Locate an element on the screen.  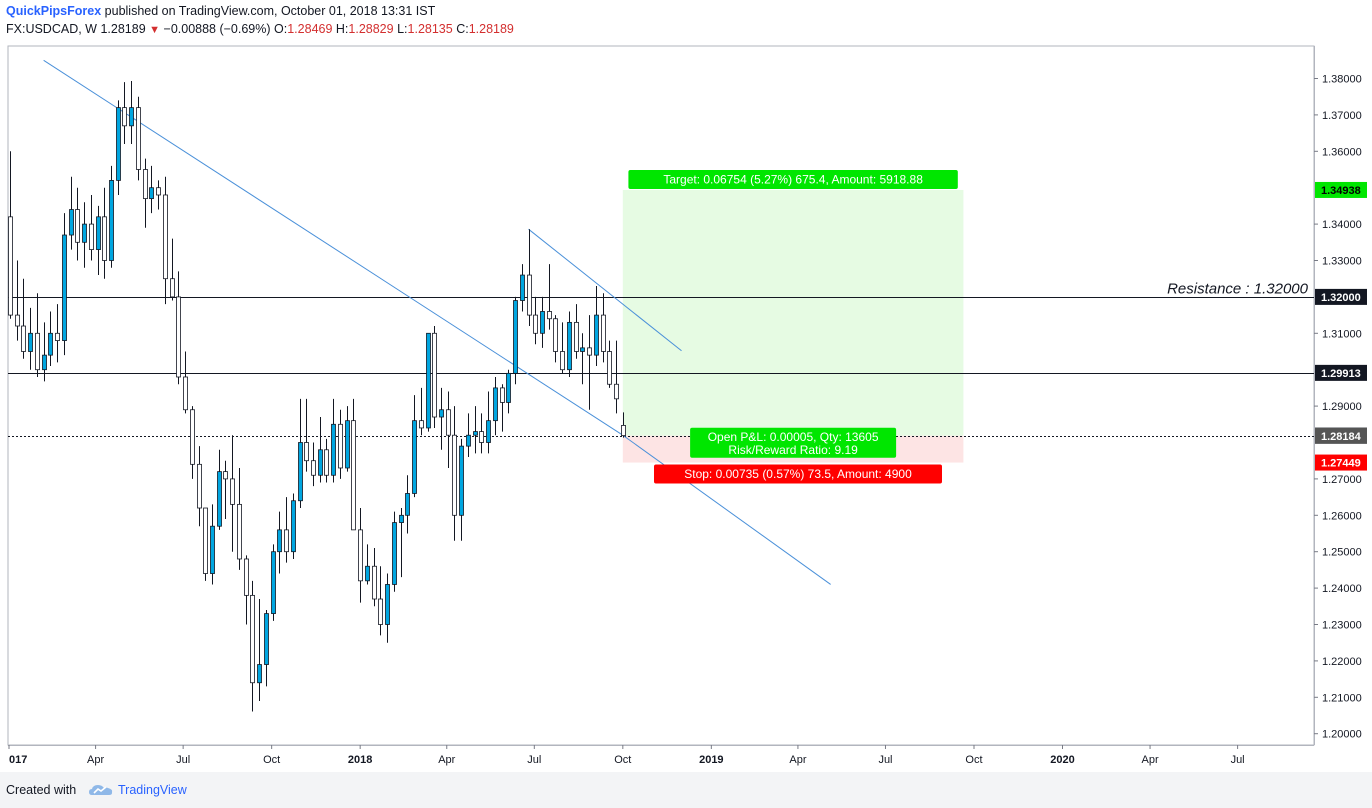
svg-text: 1.32000 is located at coordinates (1341, 298).